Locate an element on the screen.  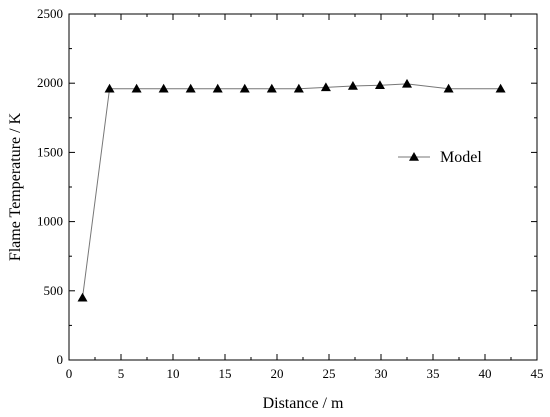
legend: Model is located at coordinates (440, 157).